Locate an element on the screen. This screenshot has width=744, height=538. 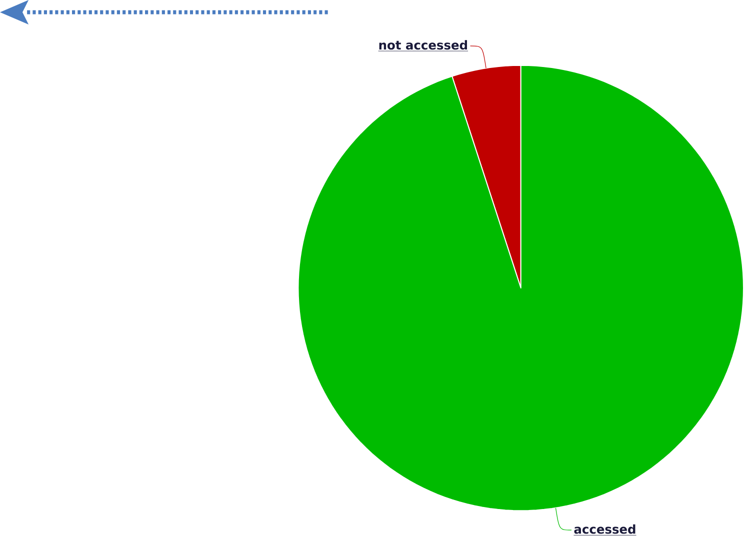
slice-label: not accessed is located at coordinates (423, 45).